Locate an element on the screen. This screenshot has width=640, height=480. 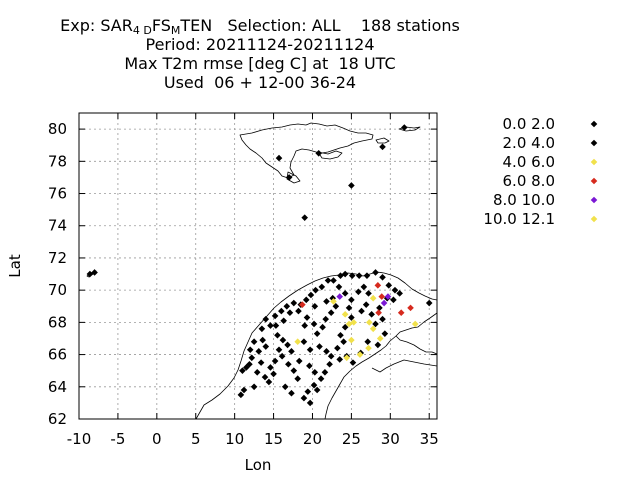
legend-label: 6.0 8.0 is located at coordinates (529, 181).